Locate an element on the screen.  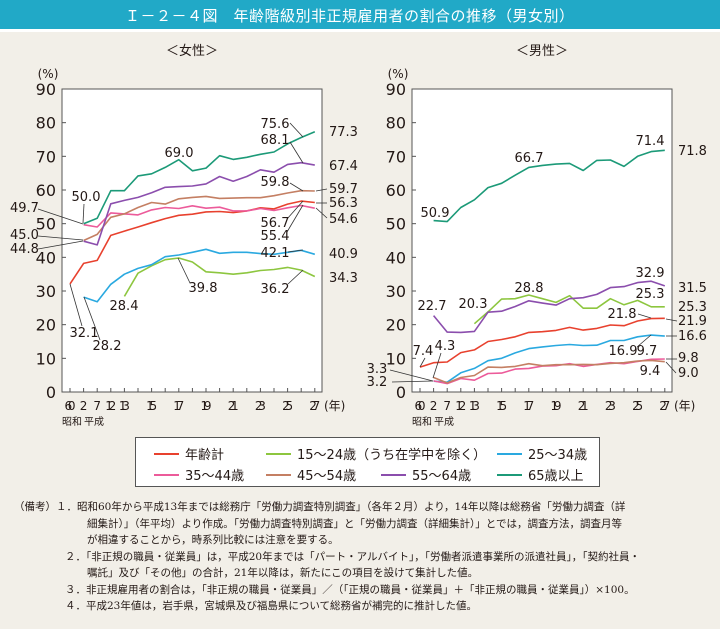
x-tick-label: 17 is located at coordinates (528, 406).